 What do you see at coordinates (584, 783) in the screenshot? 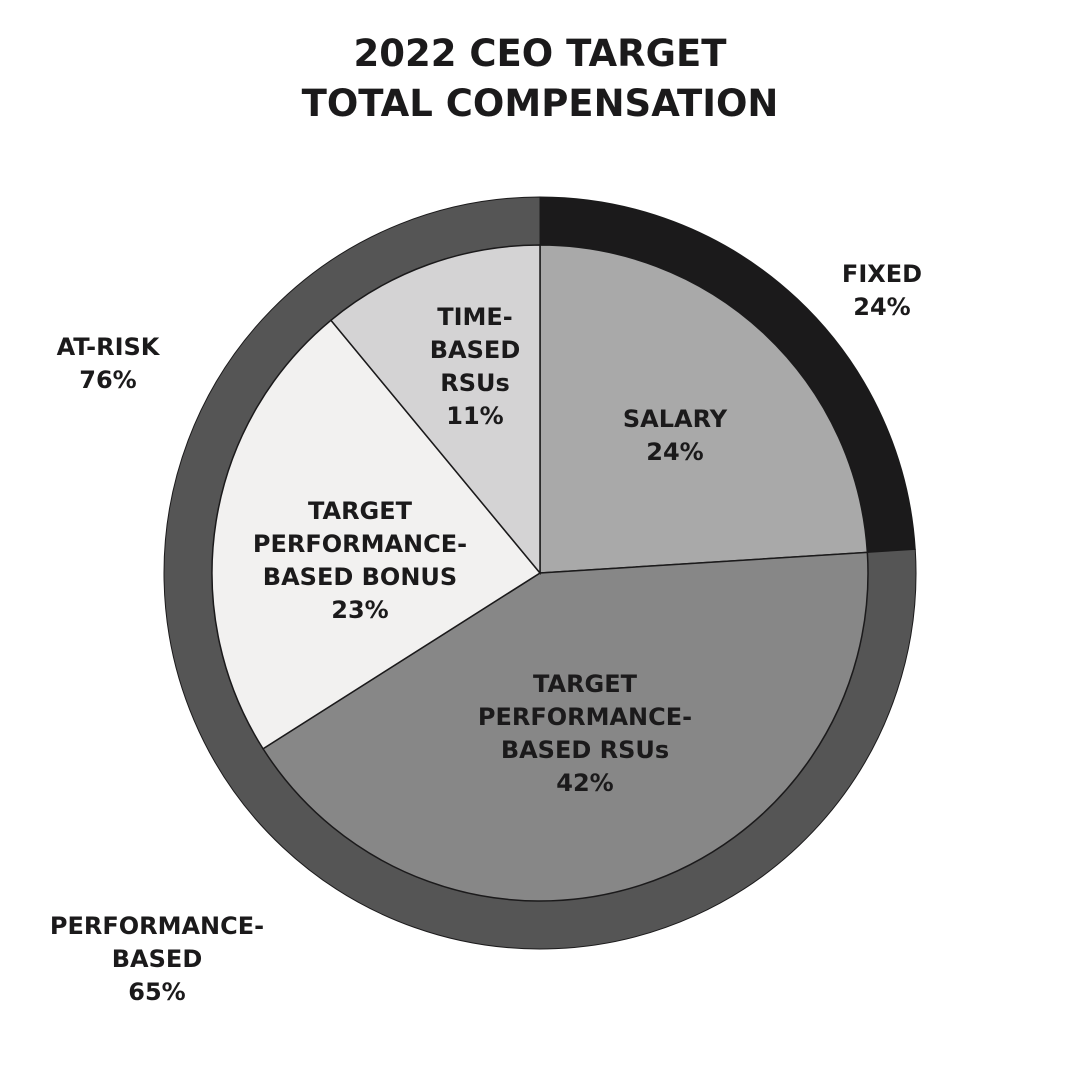
I see `slice-label-perf-rsus-line: 42%` at bounding box center [584, 783].